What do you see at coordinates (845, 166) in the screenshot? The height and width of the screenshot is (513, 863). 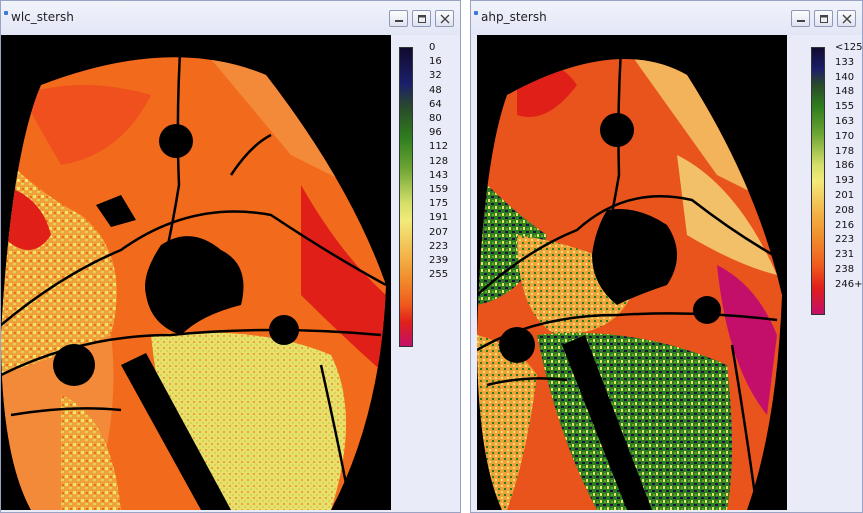 I see `legend-label: 186` at bounding box center [845, 166].